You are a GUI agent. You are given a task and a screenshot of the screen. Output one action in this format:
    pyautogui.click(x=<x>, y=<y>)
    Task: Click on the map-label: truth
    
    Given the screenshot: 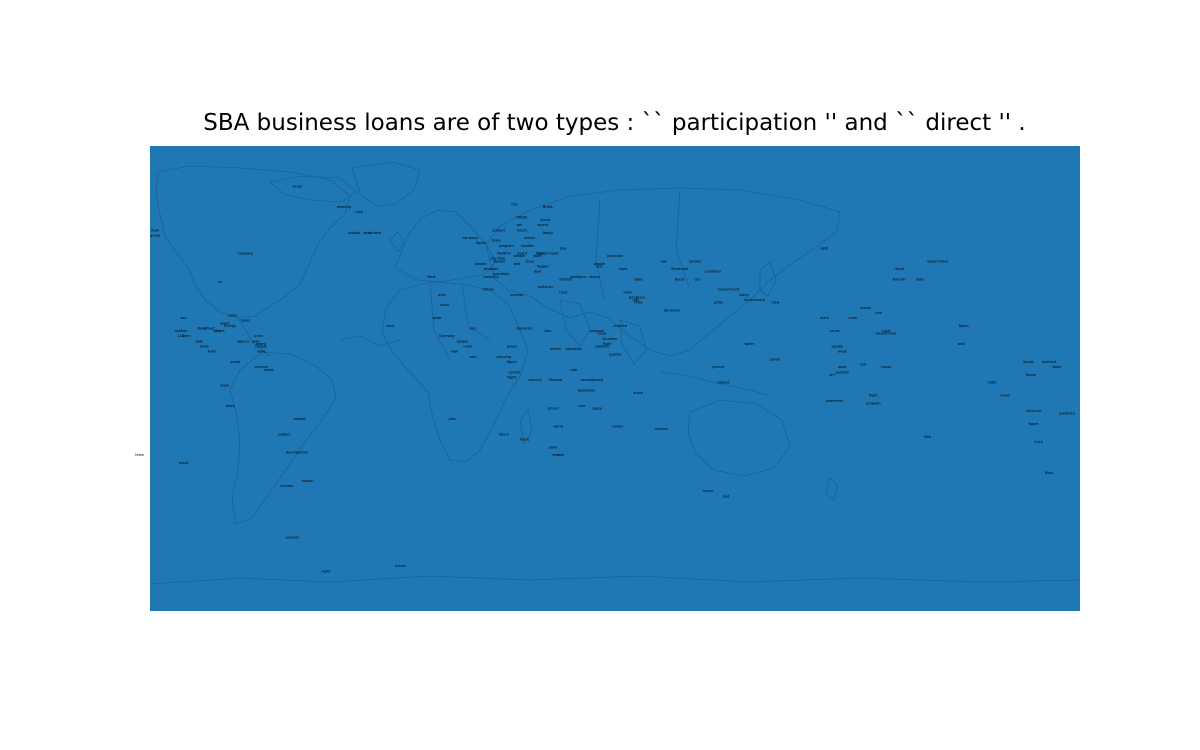 What is the action you would take?
    pyautogui.click(x=1039, y=442)
    